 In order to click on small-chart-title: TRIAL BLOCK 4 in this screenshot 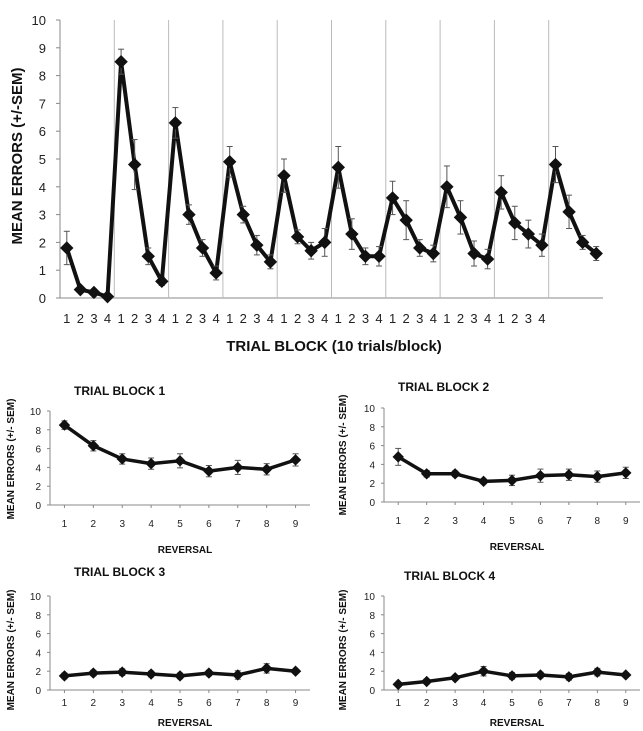, I will do `click(449, 576)`.